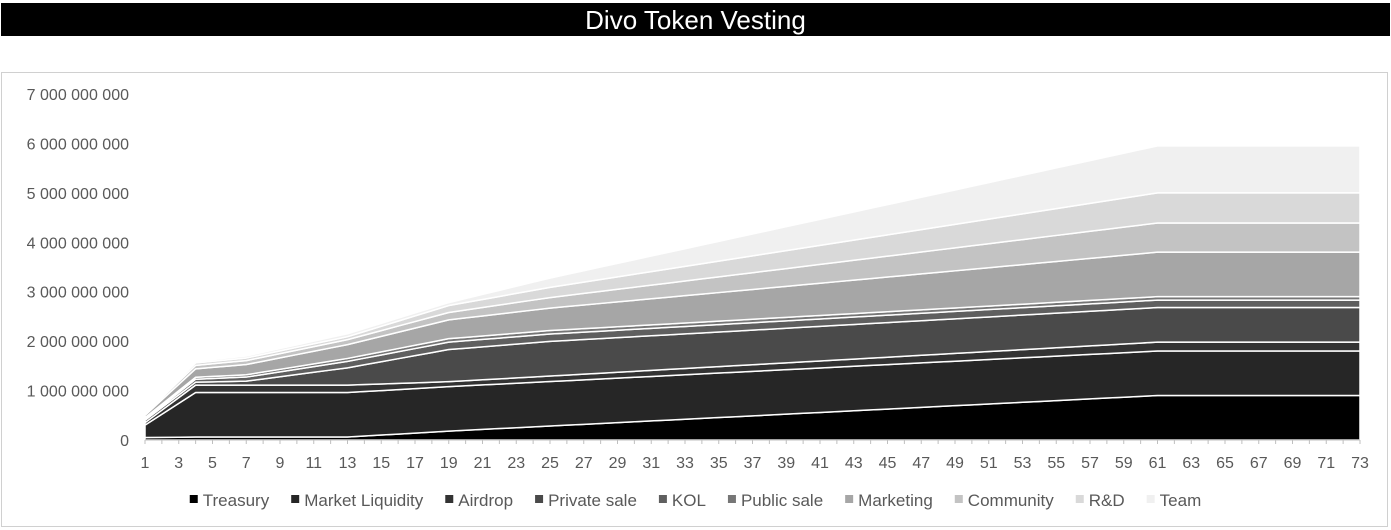  Describe the element at coordinates (584, 463) in the screenshot. I see `x-tick-label: 27` at that location.